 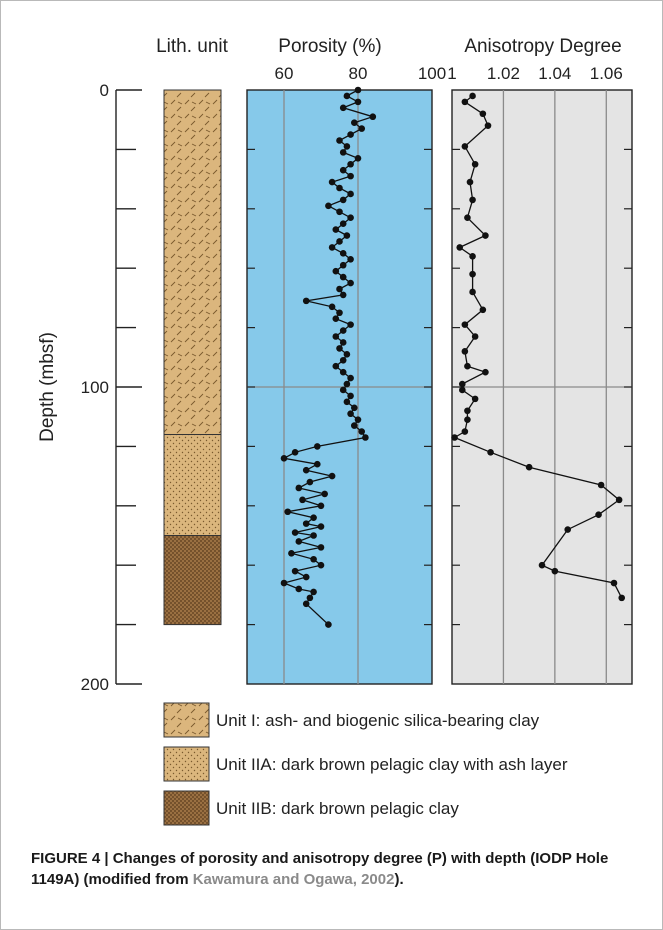 I want to click on caption-end: )., so click(x=399, y=879).